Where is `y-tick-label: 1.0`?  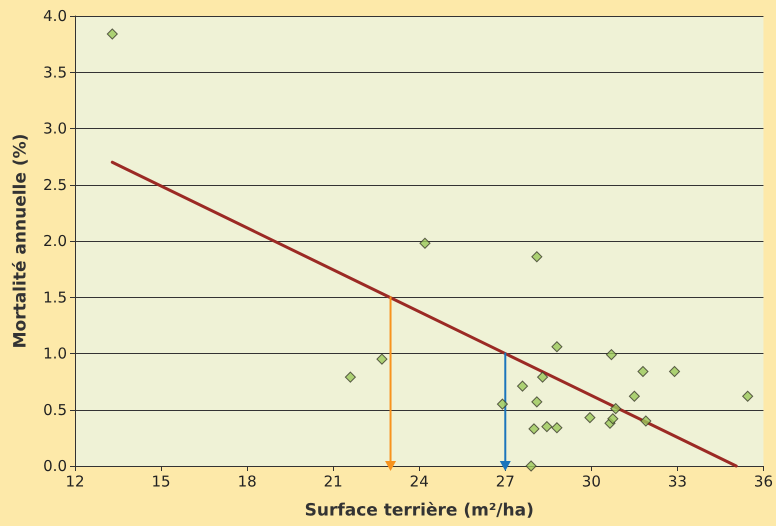 y-tick-label: 1.0 is located at coordinates (55, 353).